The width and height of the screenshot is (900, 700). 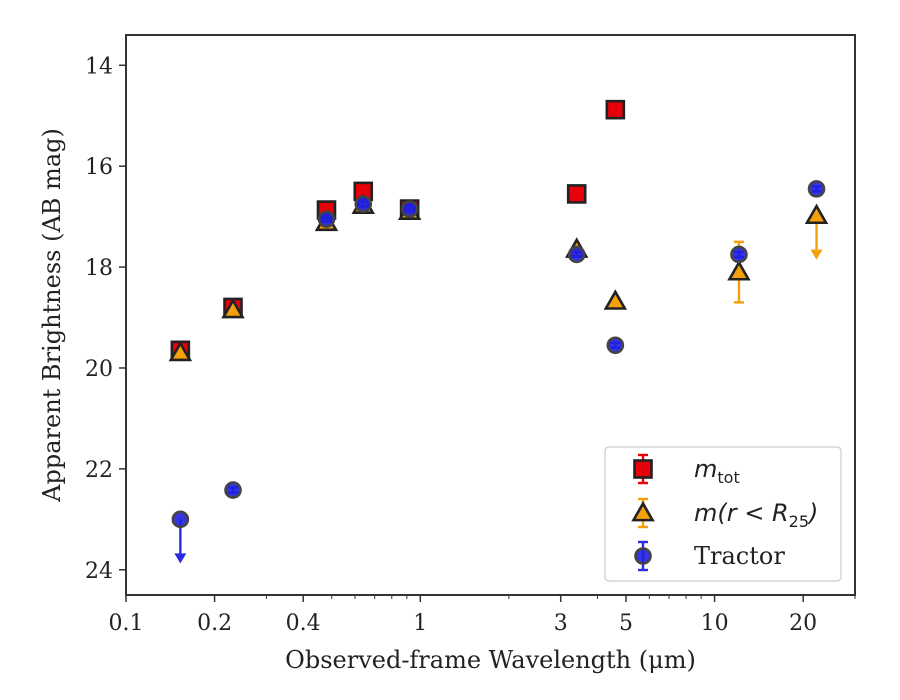 I want to click on y-axis: 14 16 18 20 22 24, so click(x=105, y=319).